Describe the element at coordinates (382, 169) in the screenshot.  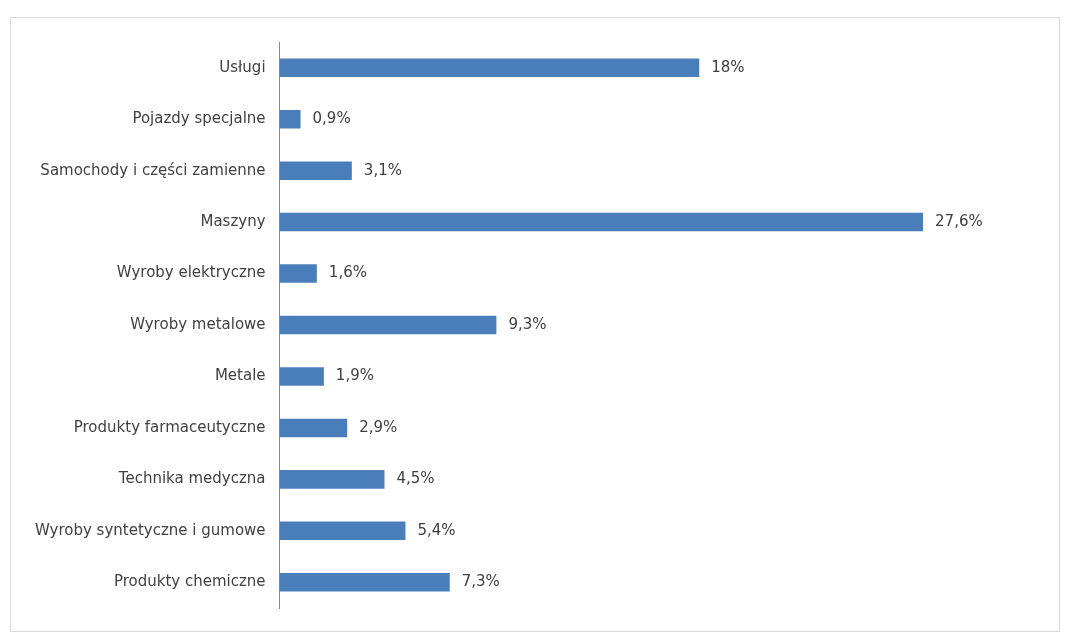
I see `data-label: 3,1%` at that location.